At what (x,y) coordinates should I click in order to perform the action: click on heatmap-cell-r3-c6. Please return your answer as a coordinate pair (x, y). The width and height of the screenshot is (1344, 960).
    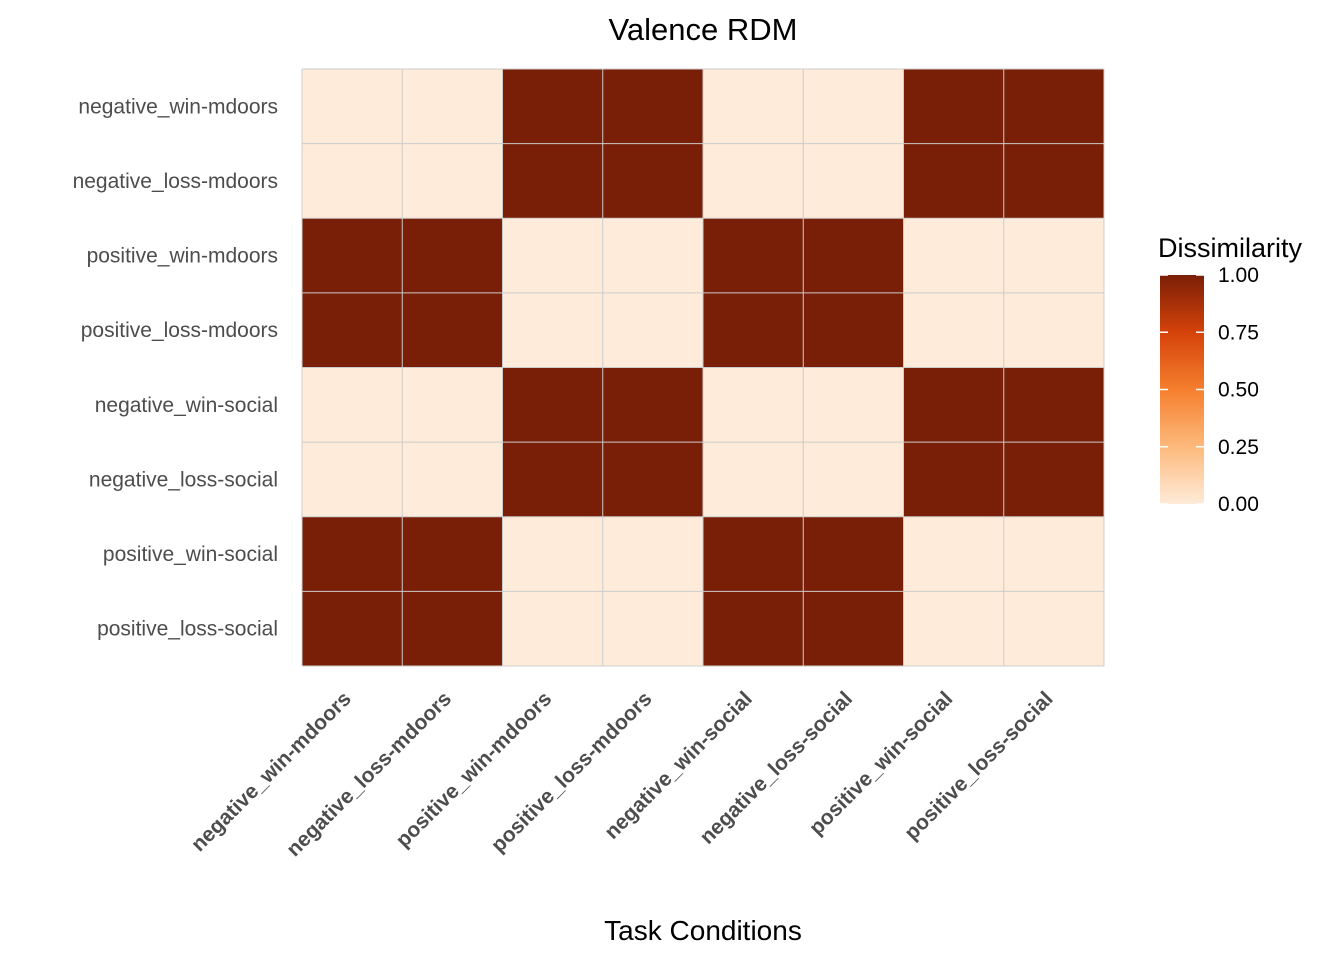
    Looking at the image, I should click on (853, 256).